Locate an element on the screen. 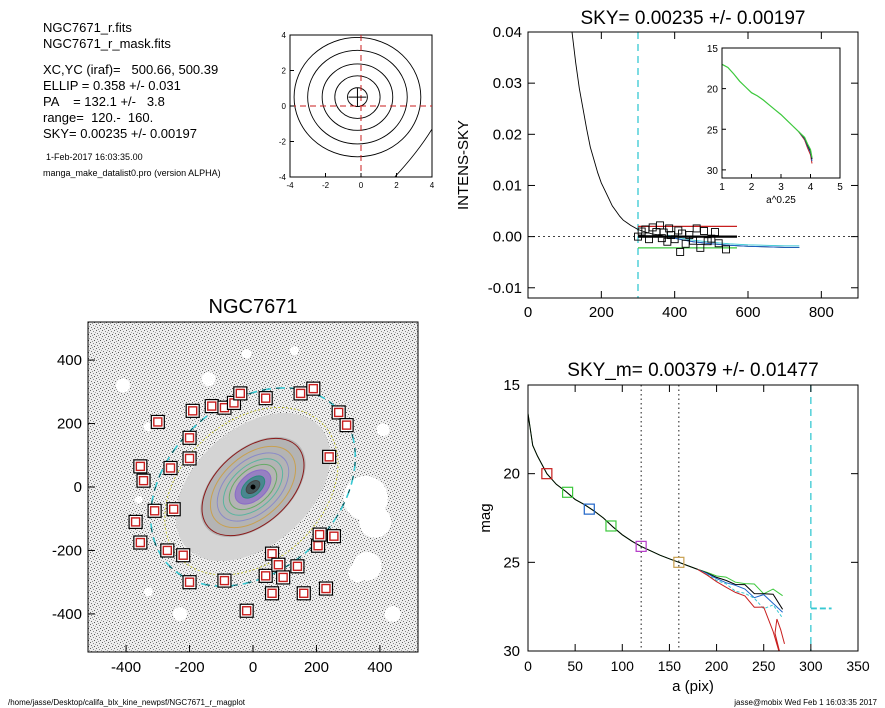 The width and height of the screenshot is (885, 708). contour-ytick-label: 2 is located at coordinates (284, 71).